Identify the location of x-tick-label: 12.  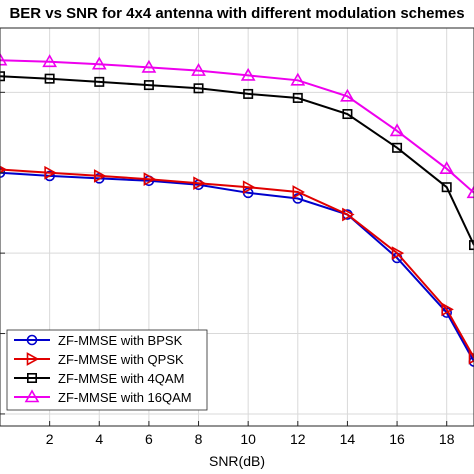
(298, 439).